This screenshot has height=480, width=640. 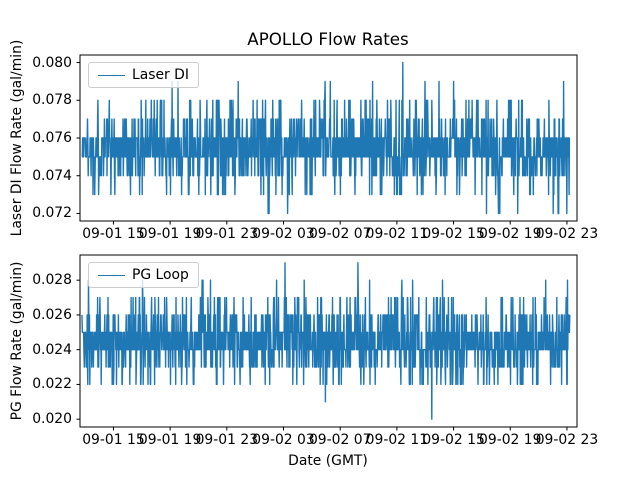 I want to click on y-tick-label: 0.028, so click(x=52, y=280).